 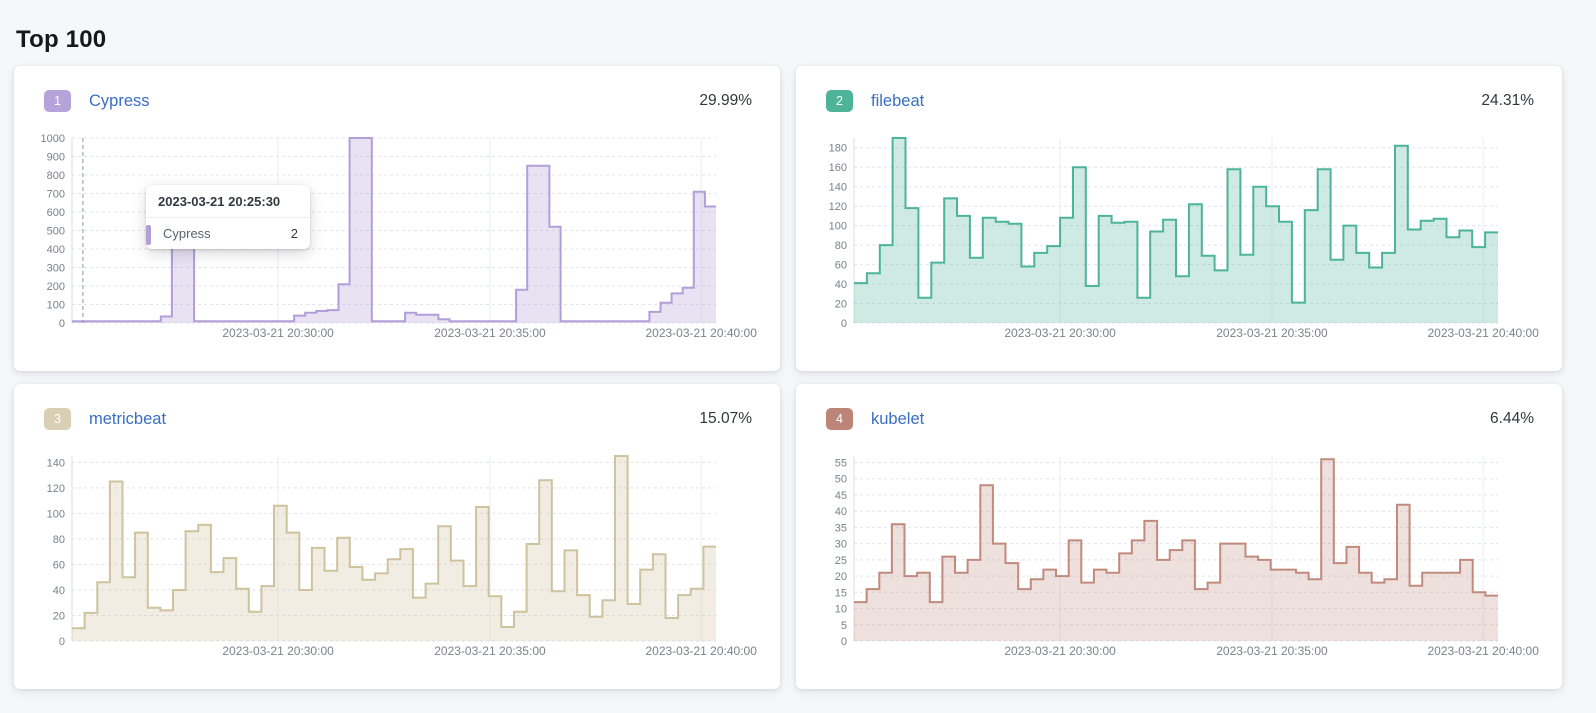 What do you see at coordinates (725, 418) in the screenshot?
I see `percent-value: 15.07%` at bounding box center [725, 418].